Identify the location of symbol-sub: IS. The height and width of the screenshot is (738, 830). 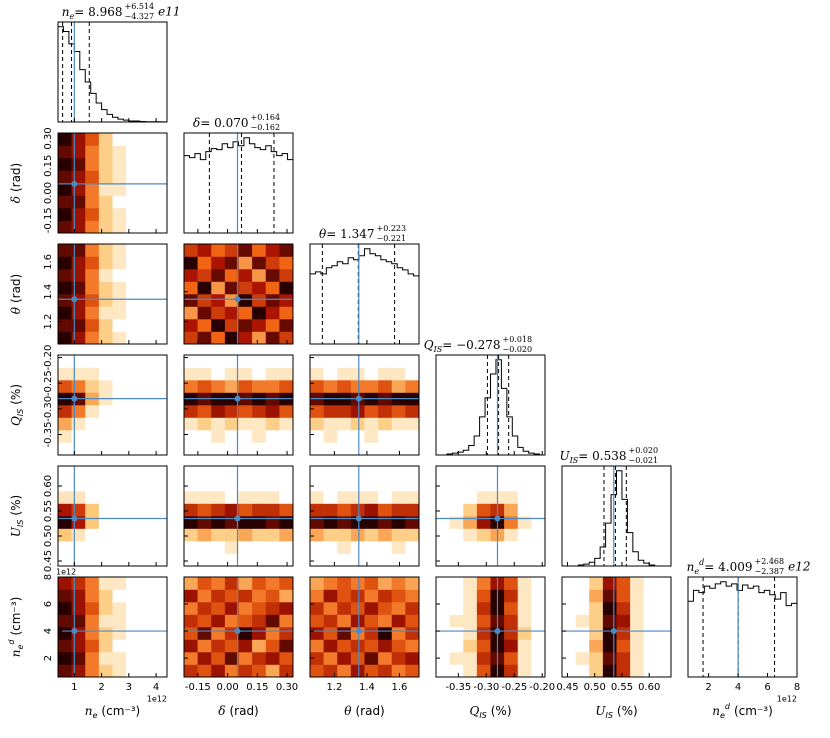
(438, 349).